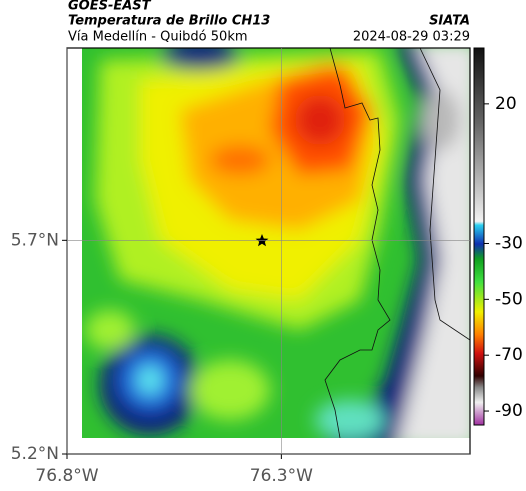 This screenshot has height=491, width=526. I want to click on datetime: 2024-08-29 03:29, so click(411, 37).